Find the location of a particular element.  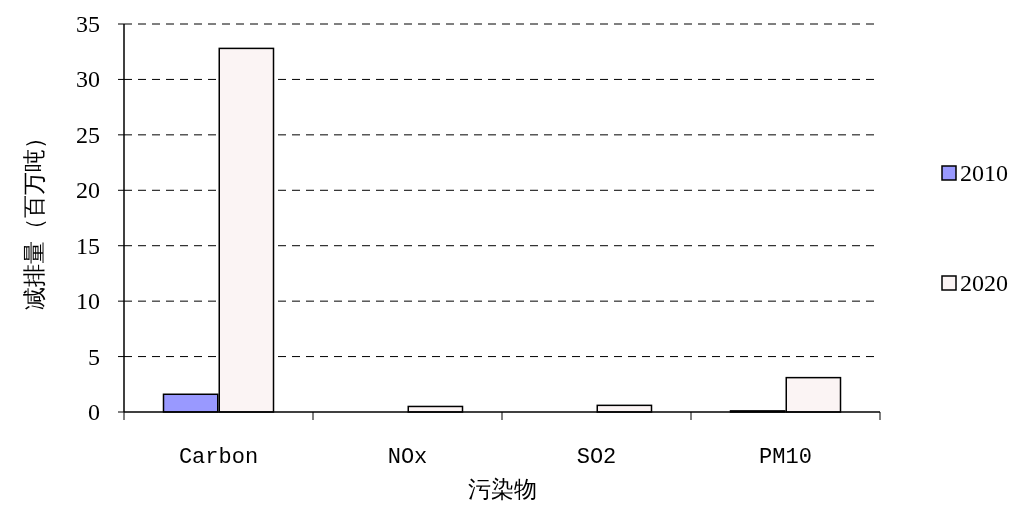

x-axis-title: 污染物 is located at coordinates (502, 489).